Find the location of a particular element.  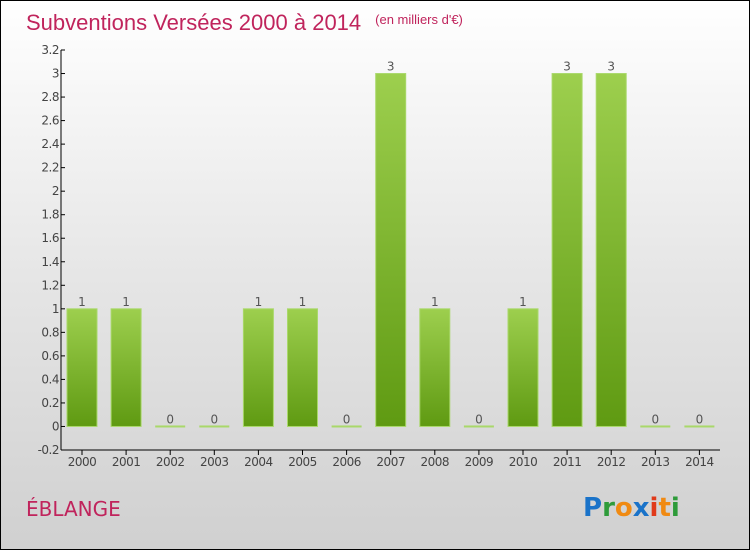

y-tick-label: 2.4 is located at coordinates (50, 144).